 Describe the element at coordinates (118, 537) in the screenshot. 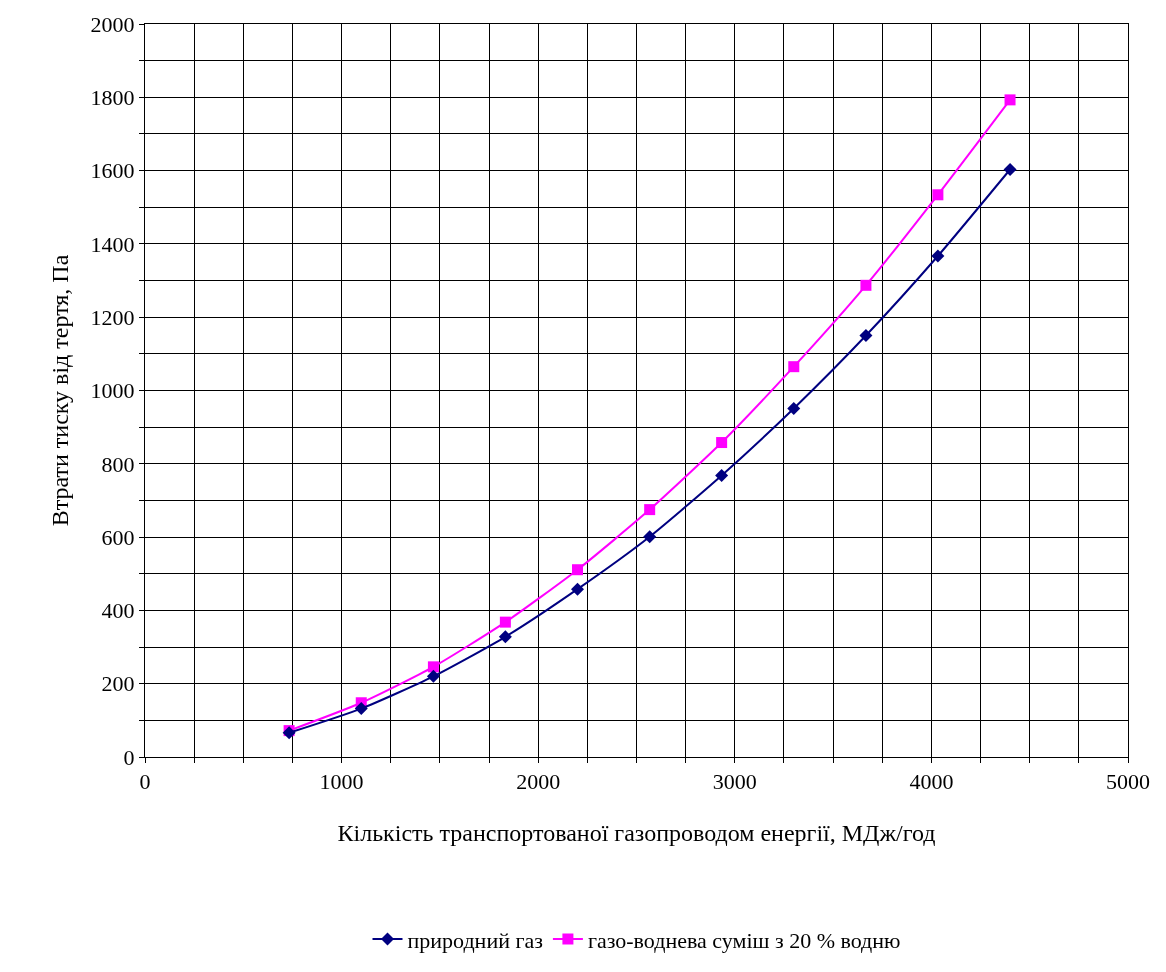

I see `y-tick-label: 600` at that location.